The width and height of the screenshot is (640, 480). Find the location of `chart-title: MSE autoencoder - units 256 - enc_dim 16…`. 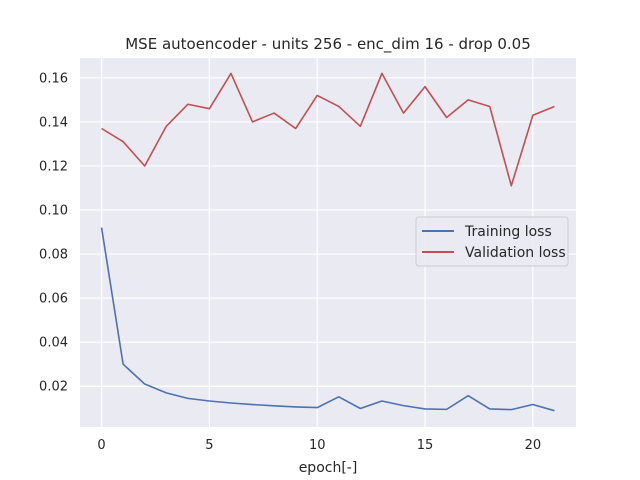

chart-title: MSE autoencoder - units 256 - enc_dim 16… is located at coordinates (328, 44).